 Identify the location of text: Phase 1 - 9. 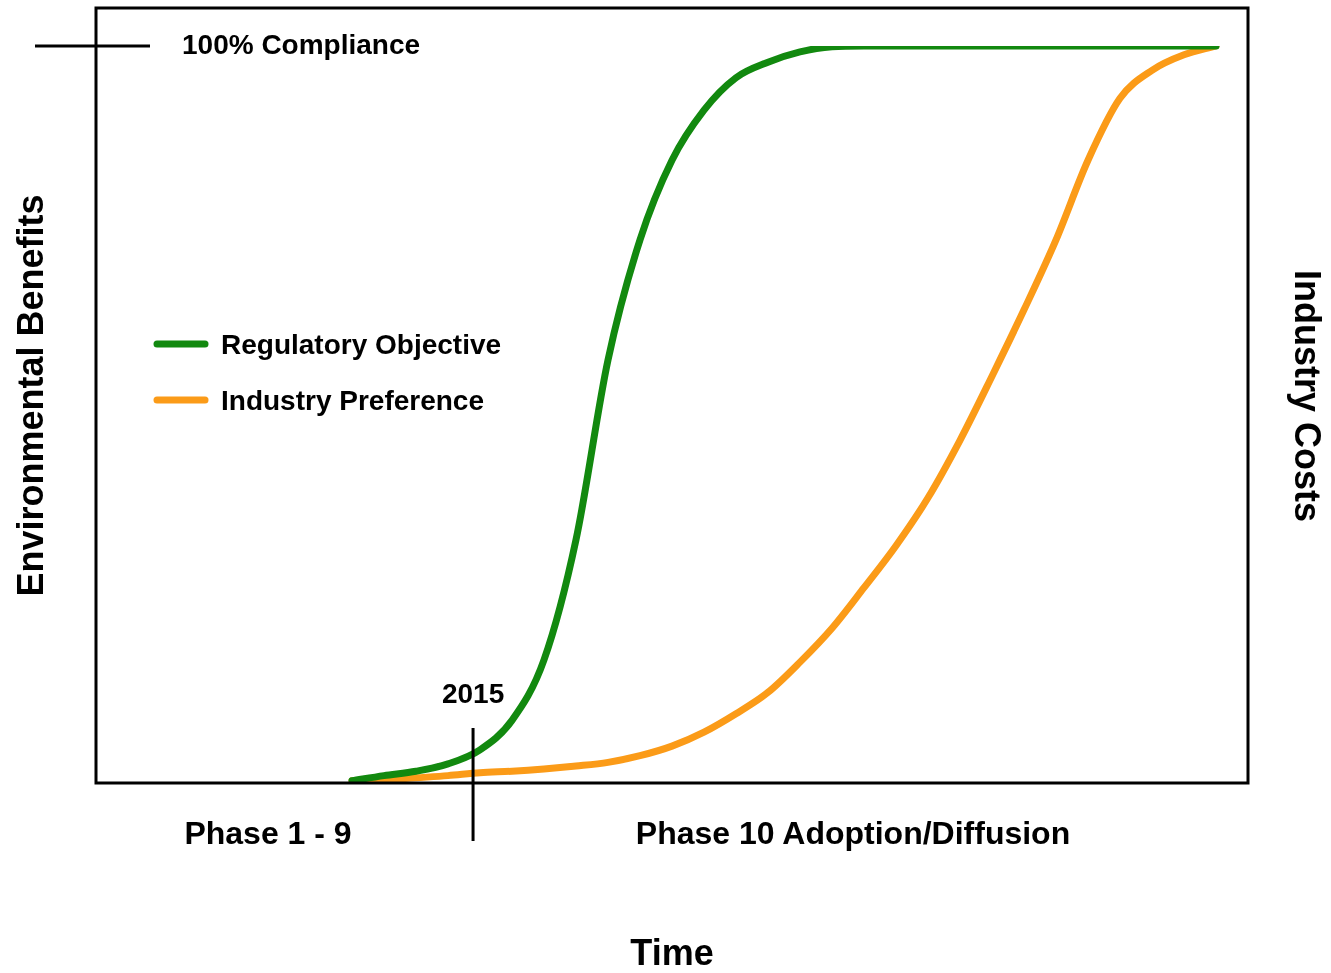
(268, 832).